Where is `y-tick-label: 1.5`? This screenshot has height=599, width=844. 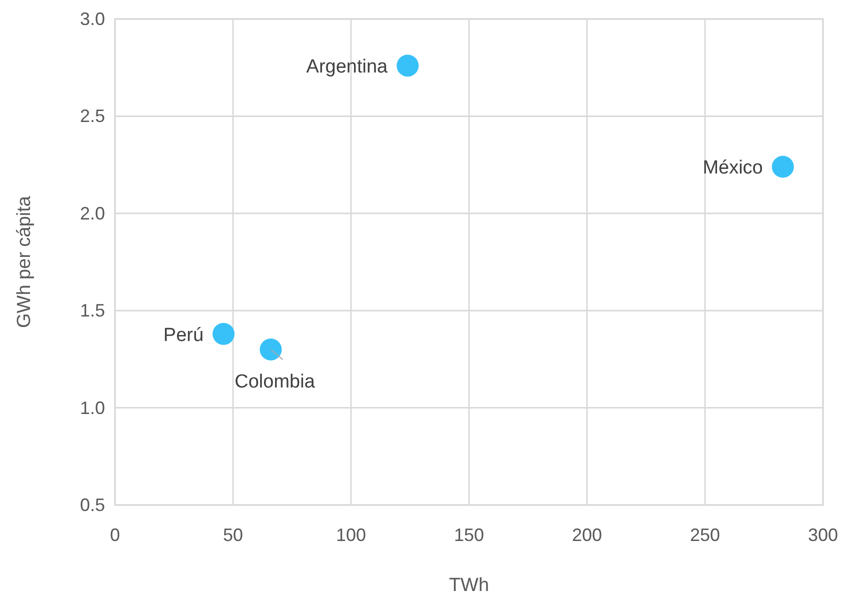 y-tick-label: 1.5 is located at coordinates (92, 310).